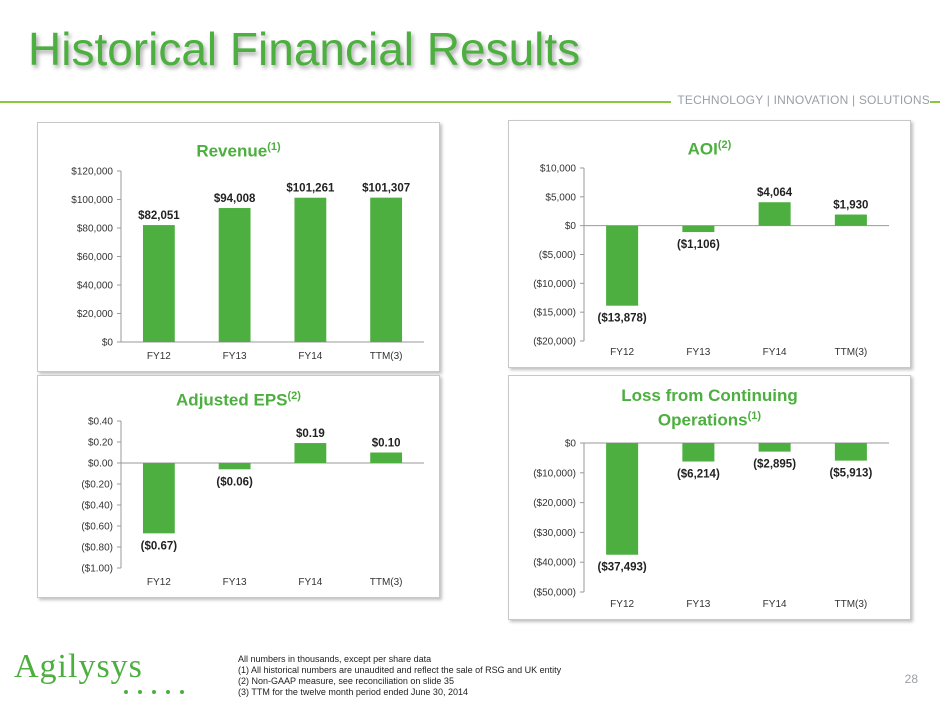 The width and height of the screenshot is (940, 705). Describe the element at coordinates (95, 257) in the screenshot. I see `y-tick-label: $60,000` at that location.